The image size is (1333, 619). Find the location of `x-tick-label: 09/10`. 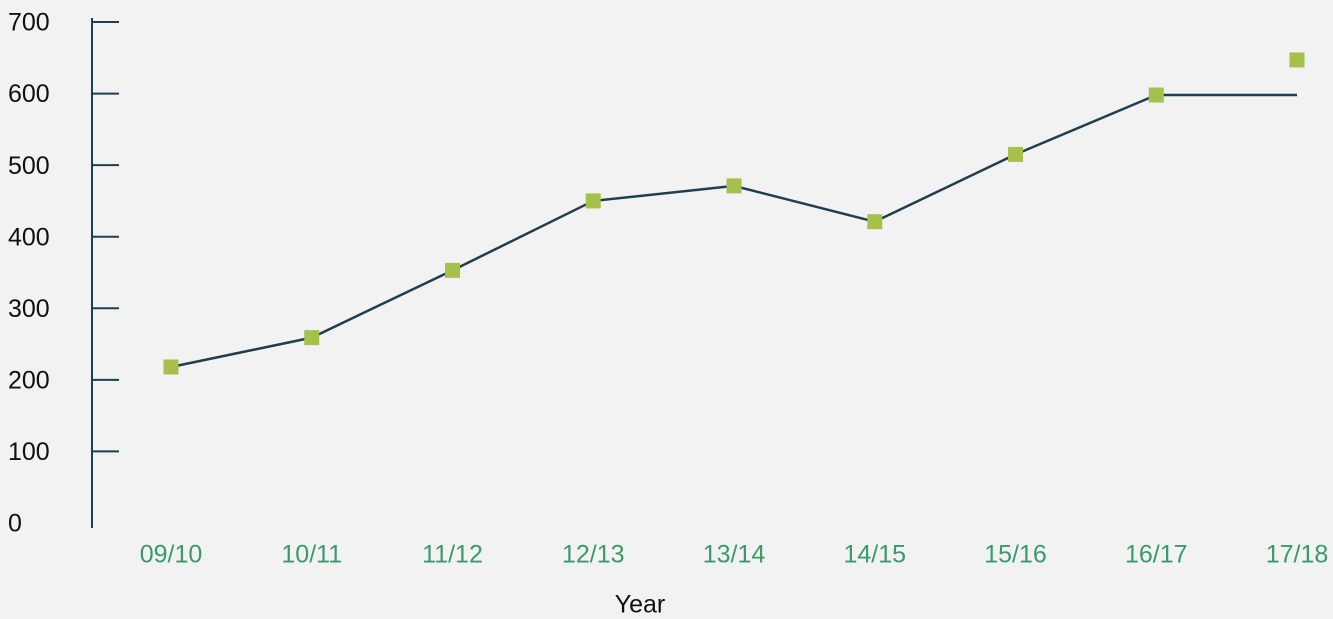

x-tick-label: 09/10 is located at coordinates (171, 555).